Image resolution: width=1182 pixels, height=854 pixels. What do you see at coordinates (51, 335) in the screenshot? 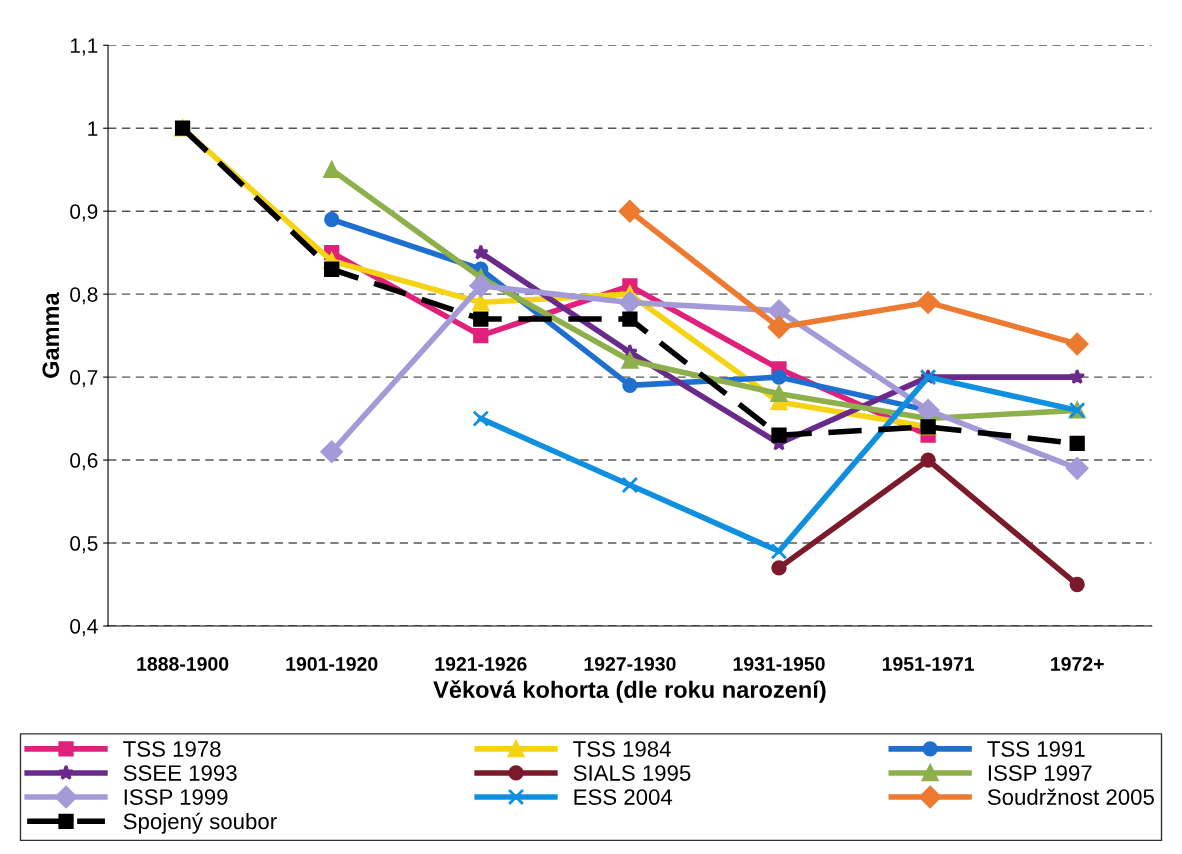
I see `y-axis-title: Gamma` at bounding box center [51, 335].